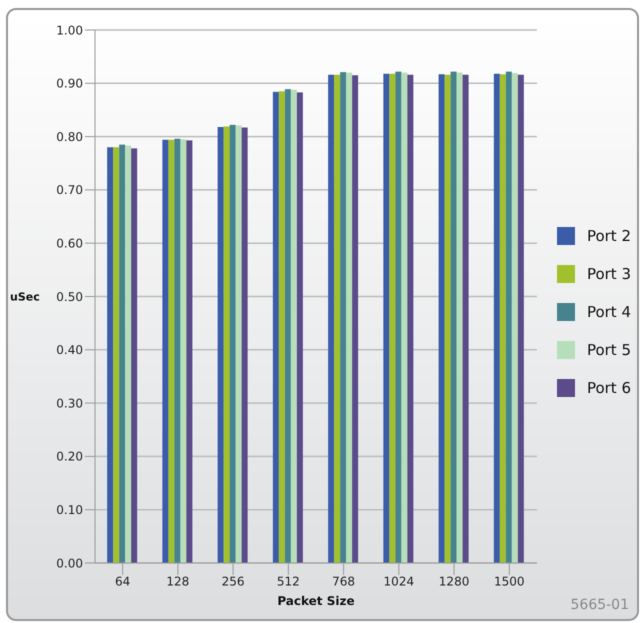  Describe the element at coordinates (608, 235) in the screenshot. I see `legend-label: Port 2` at that location.